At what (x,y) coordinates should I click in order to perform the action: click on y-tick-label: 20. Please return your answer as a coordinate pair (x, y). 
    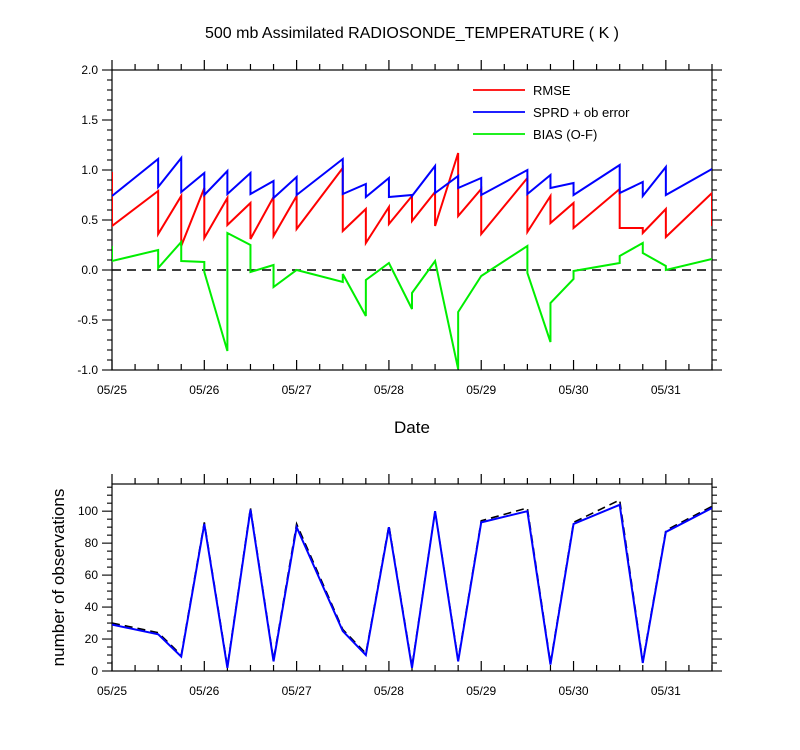
    Looking at the image, I should click on (92, 639).